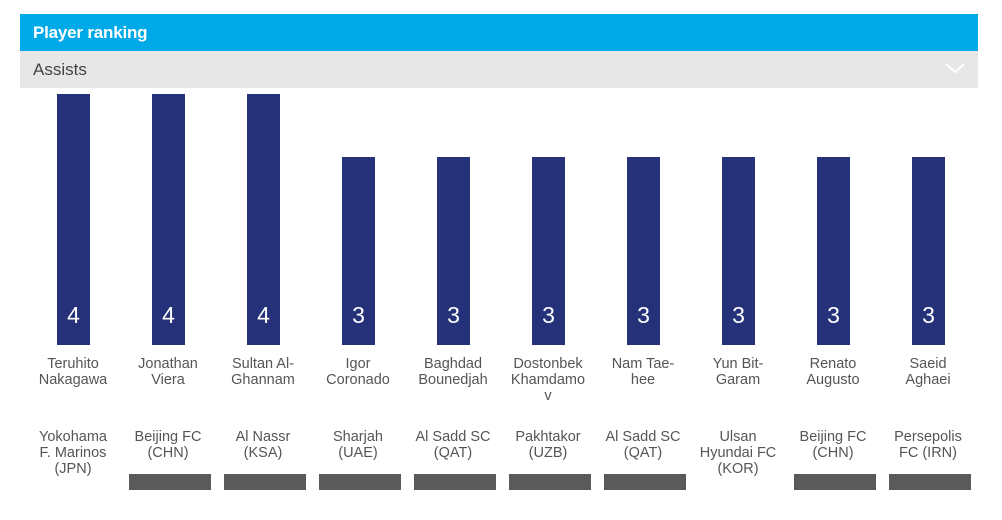  I want to click on player-name: Renato Augusto, so click(833, 372).